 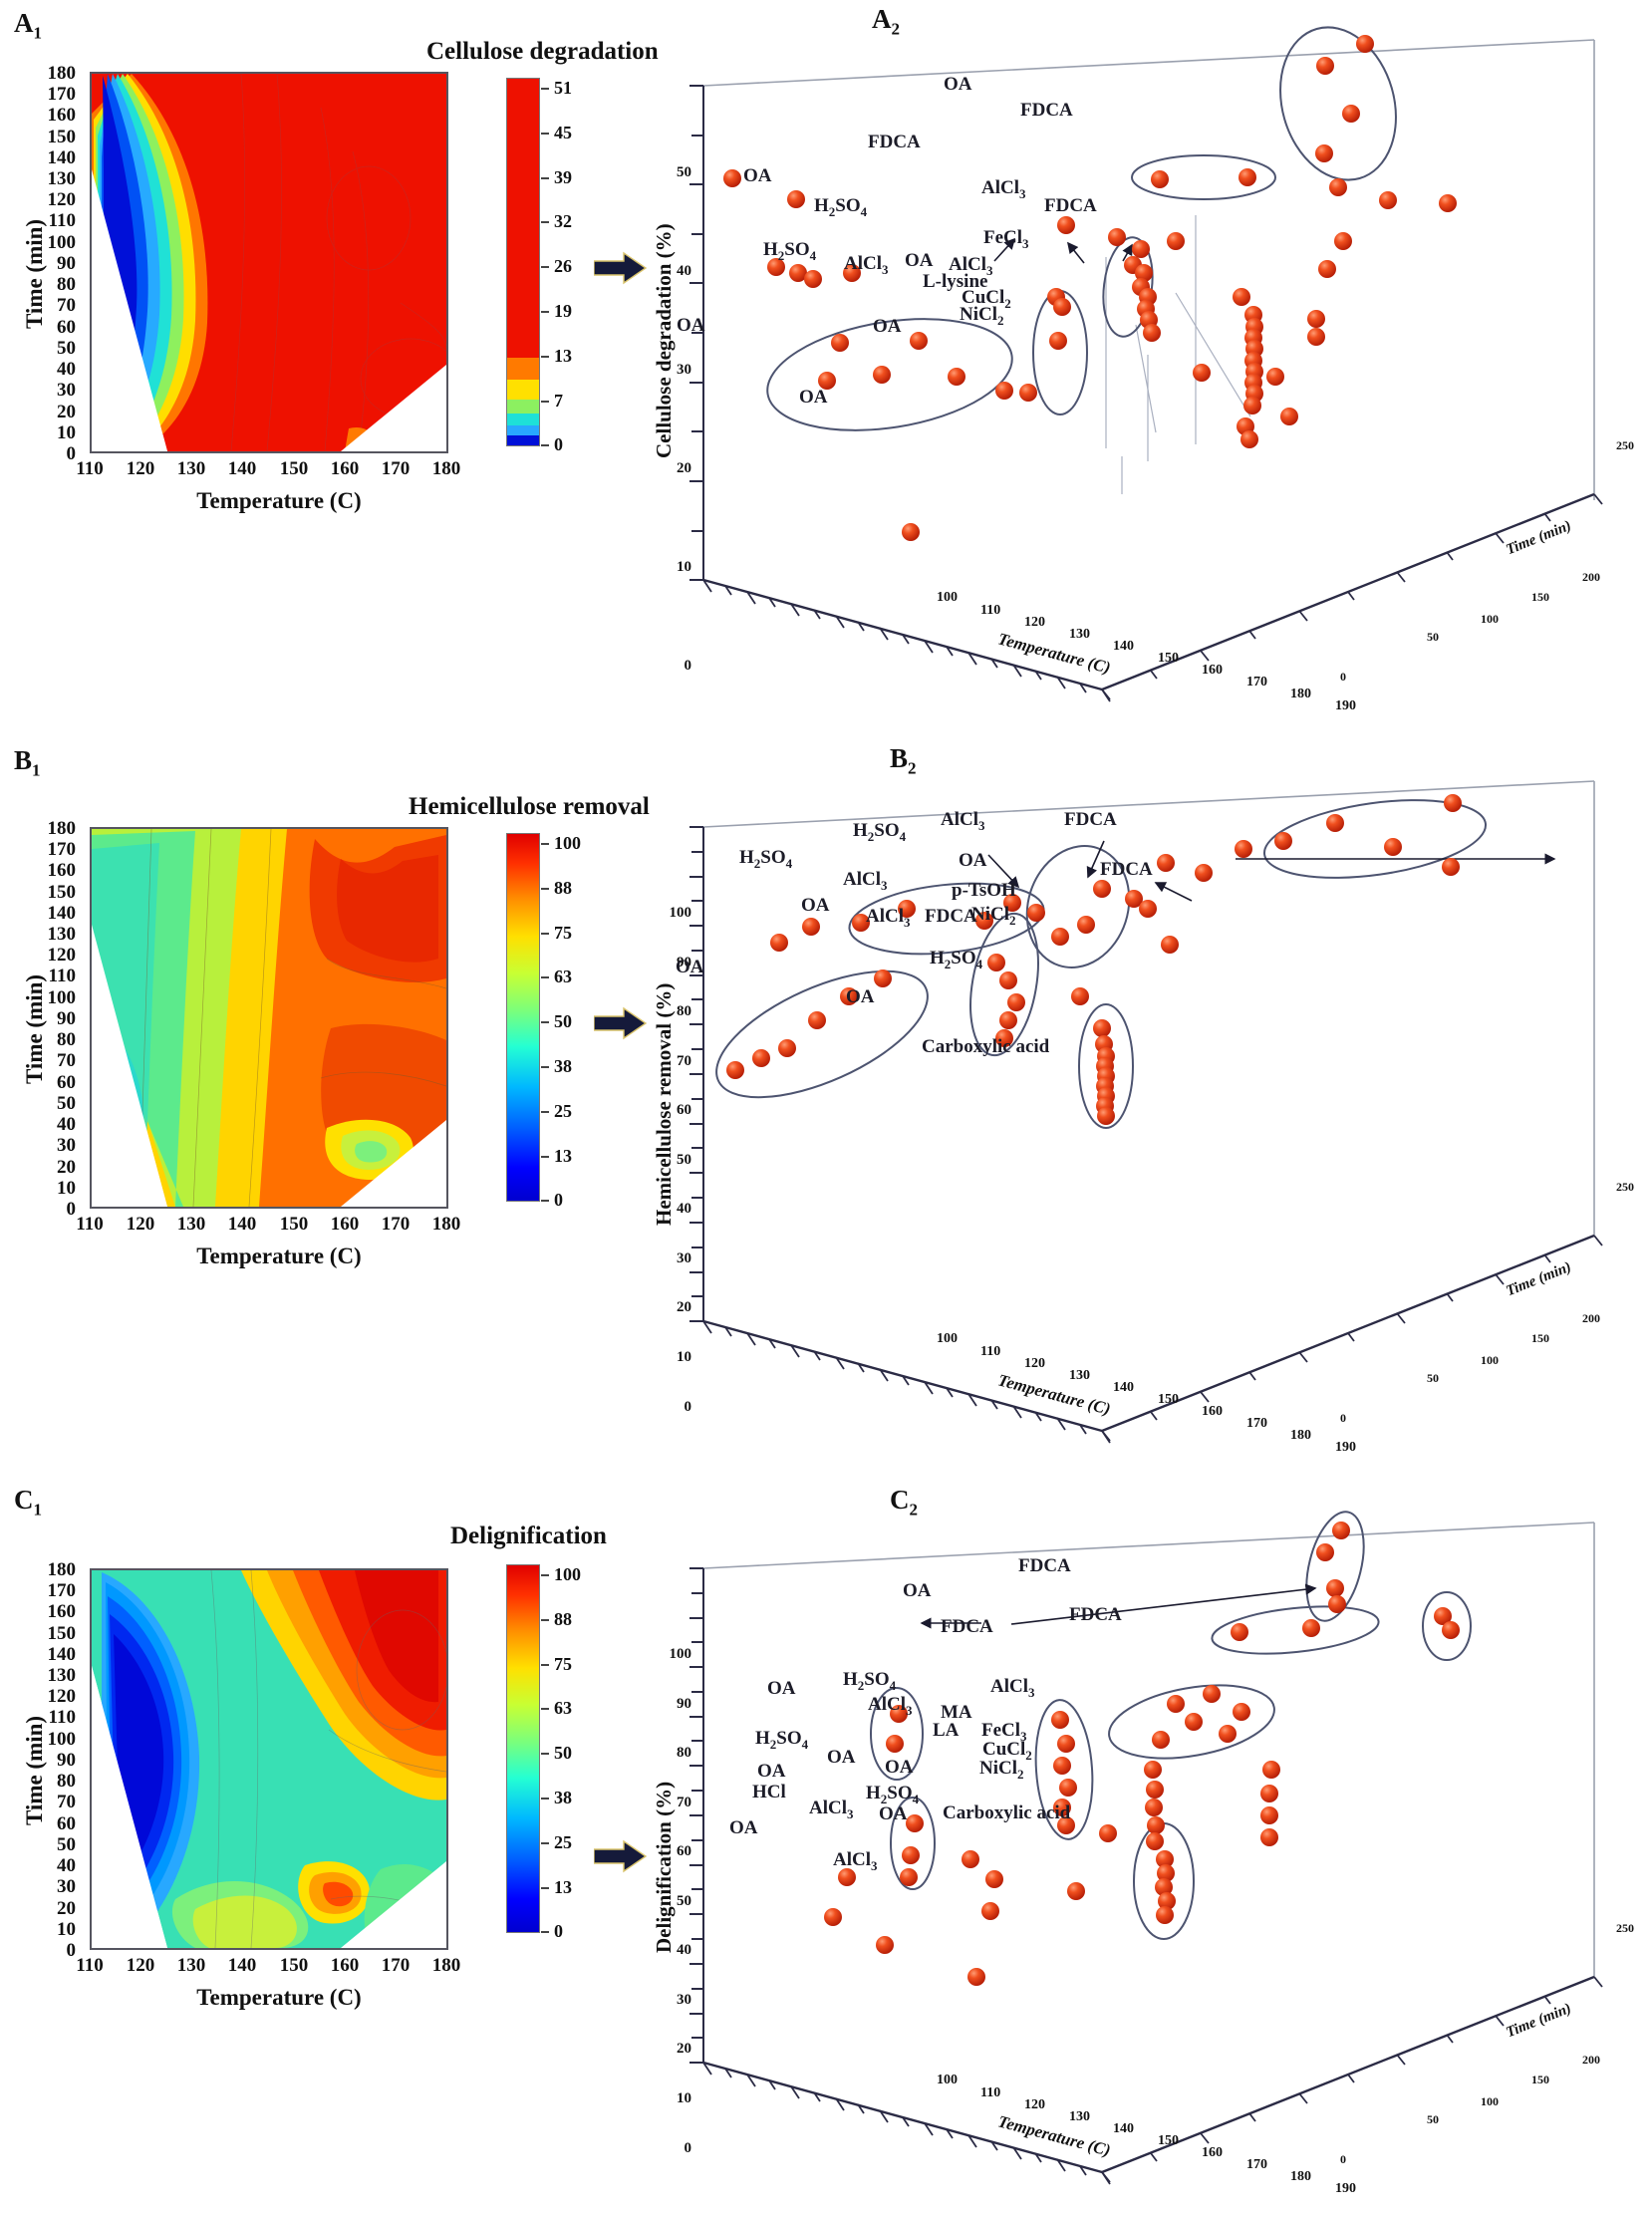 I want to click on b2-z-axis-title: Hemicellulose removal (%), so click(x=664, y=1104).